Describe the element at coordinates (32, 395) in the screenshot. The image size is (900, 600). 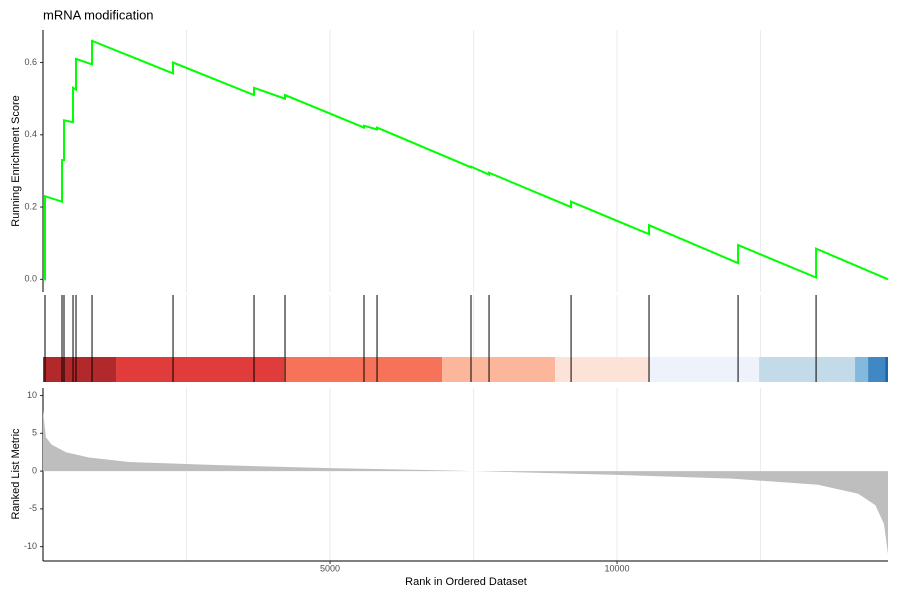
I see `y-tick-label: 10` at that location.